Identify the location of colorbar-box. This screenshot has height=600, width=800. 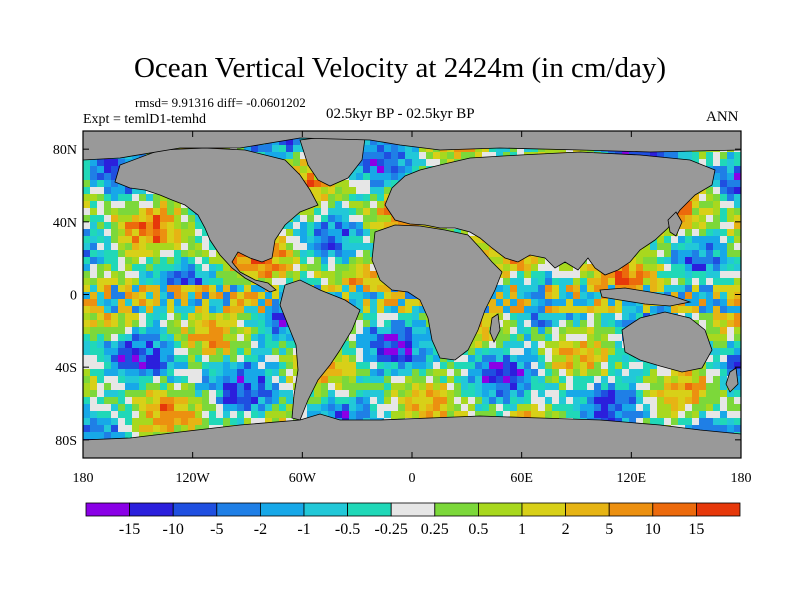
(413, 509).